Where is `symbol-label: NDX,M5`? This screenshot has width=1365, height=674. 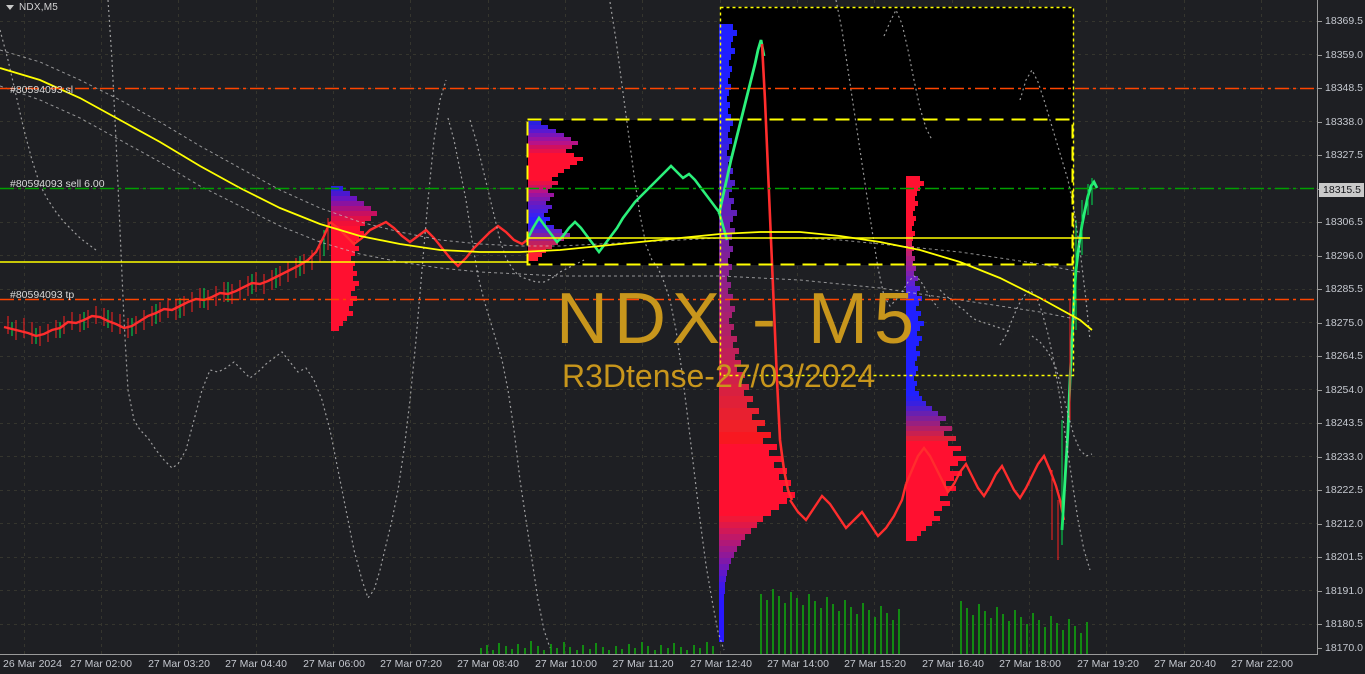
symbol-label: NDX,M5 is located at coordinates (38, 7).